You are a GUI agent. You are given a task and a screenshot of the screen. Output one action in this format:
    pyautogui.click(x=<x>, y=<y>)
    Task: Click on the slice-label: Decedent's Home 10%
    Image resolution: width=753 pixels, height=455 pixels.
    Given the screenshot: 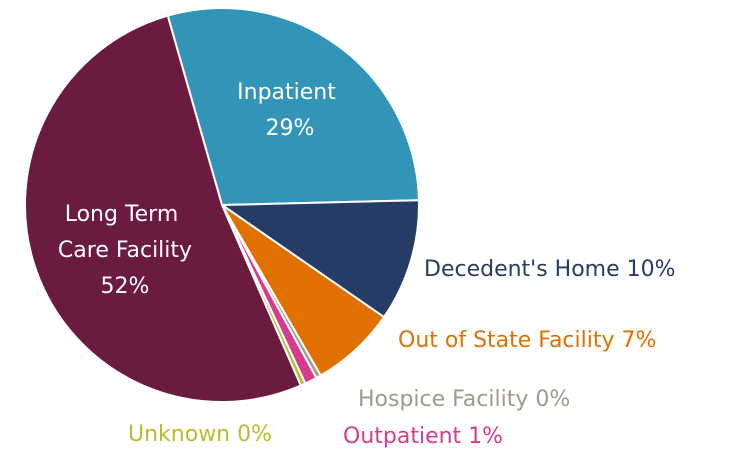 What is the action you would take?
    pyautogui.click(x=550, y=269)
    